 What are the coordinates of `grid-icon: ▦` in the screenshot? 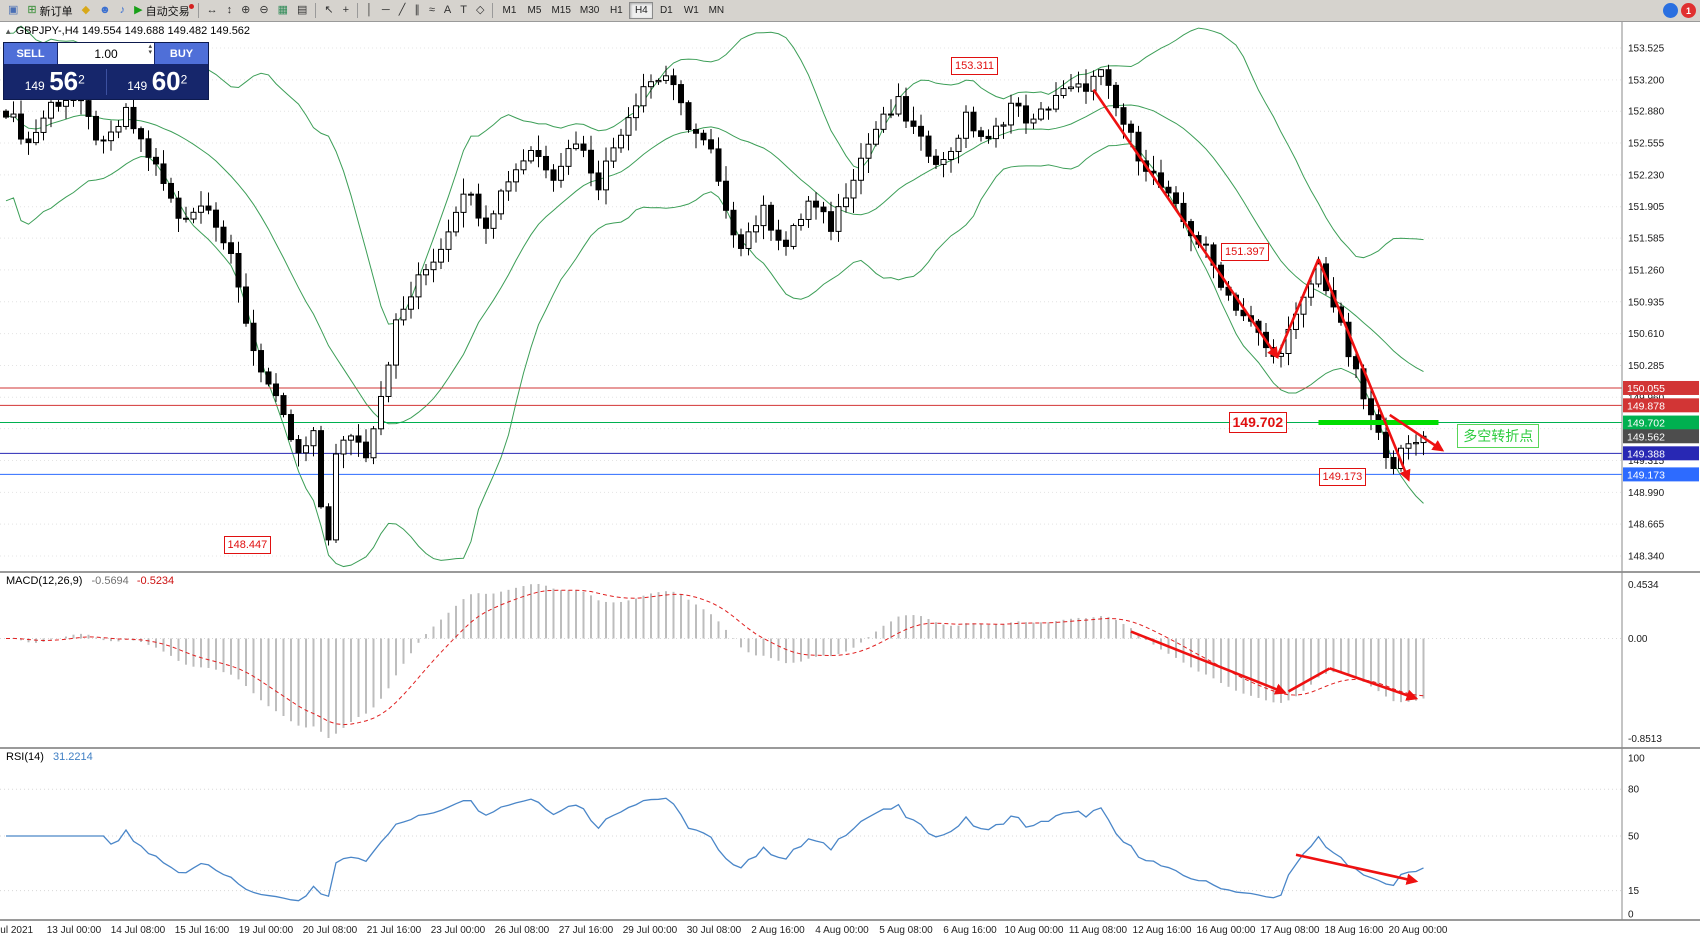 It's located at (283, 11).